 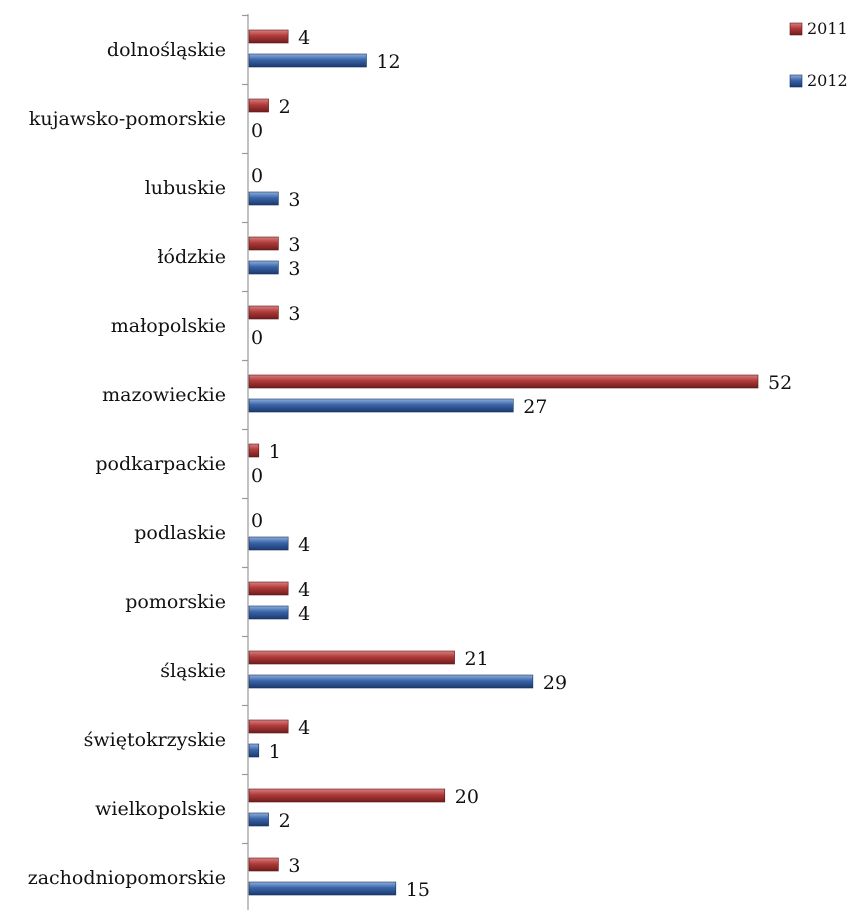 What do you see at coordinates (127, 878) in the screenshot?
I see `category-label: zachodniopomorskie` at bounding box center [127, 878].